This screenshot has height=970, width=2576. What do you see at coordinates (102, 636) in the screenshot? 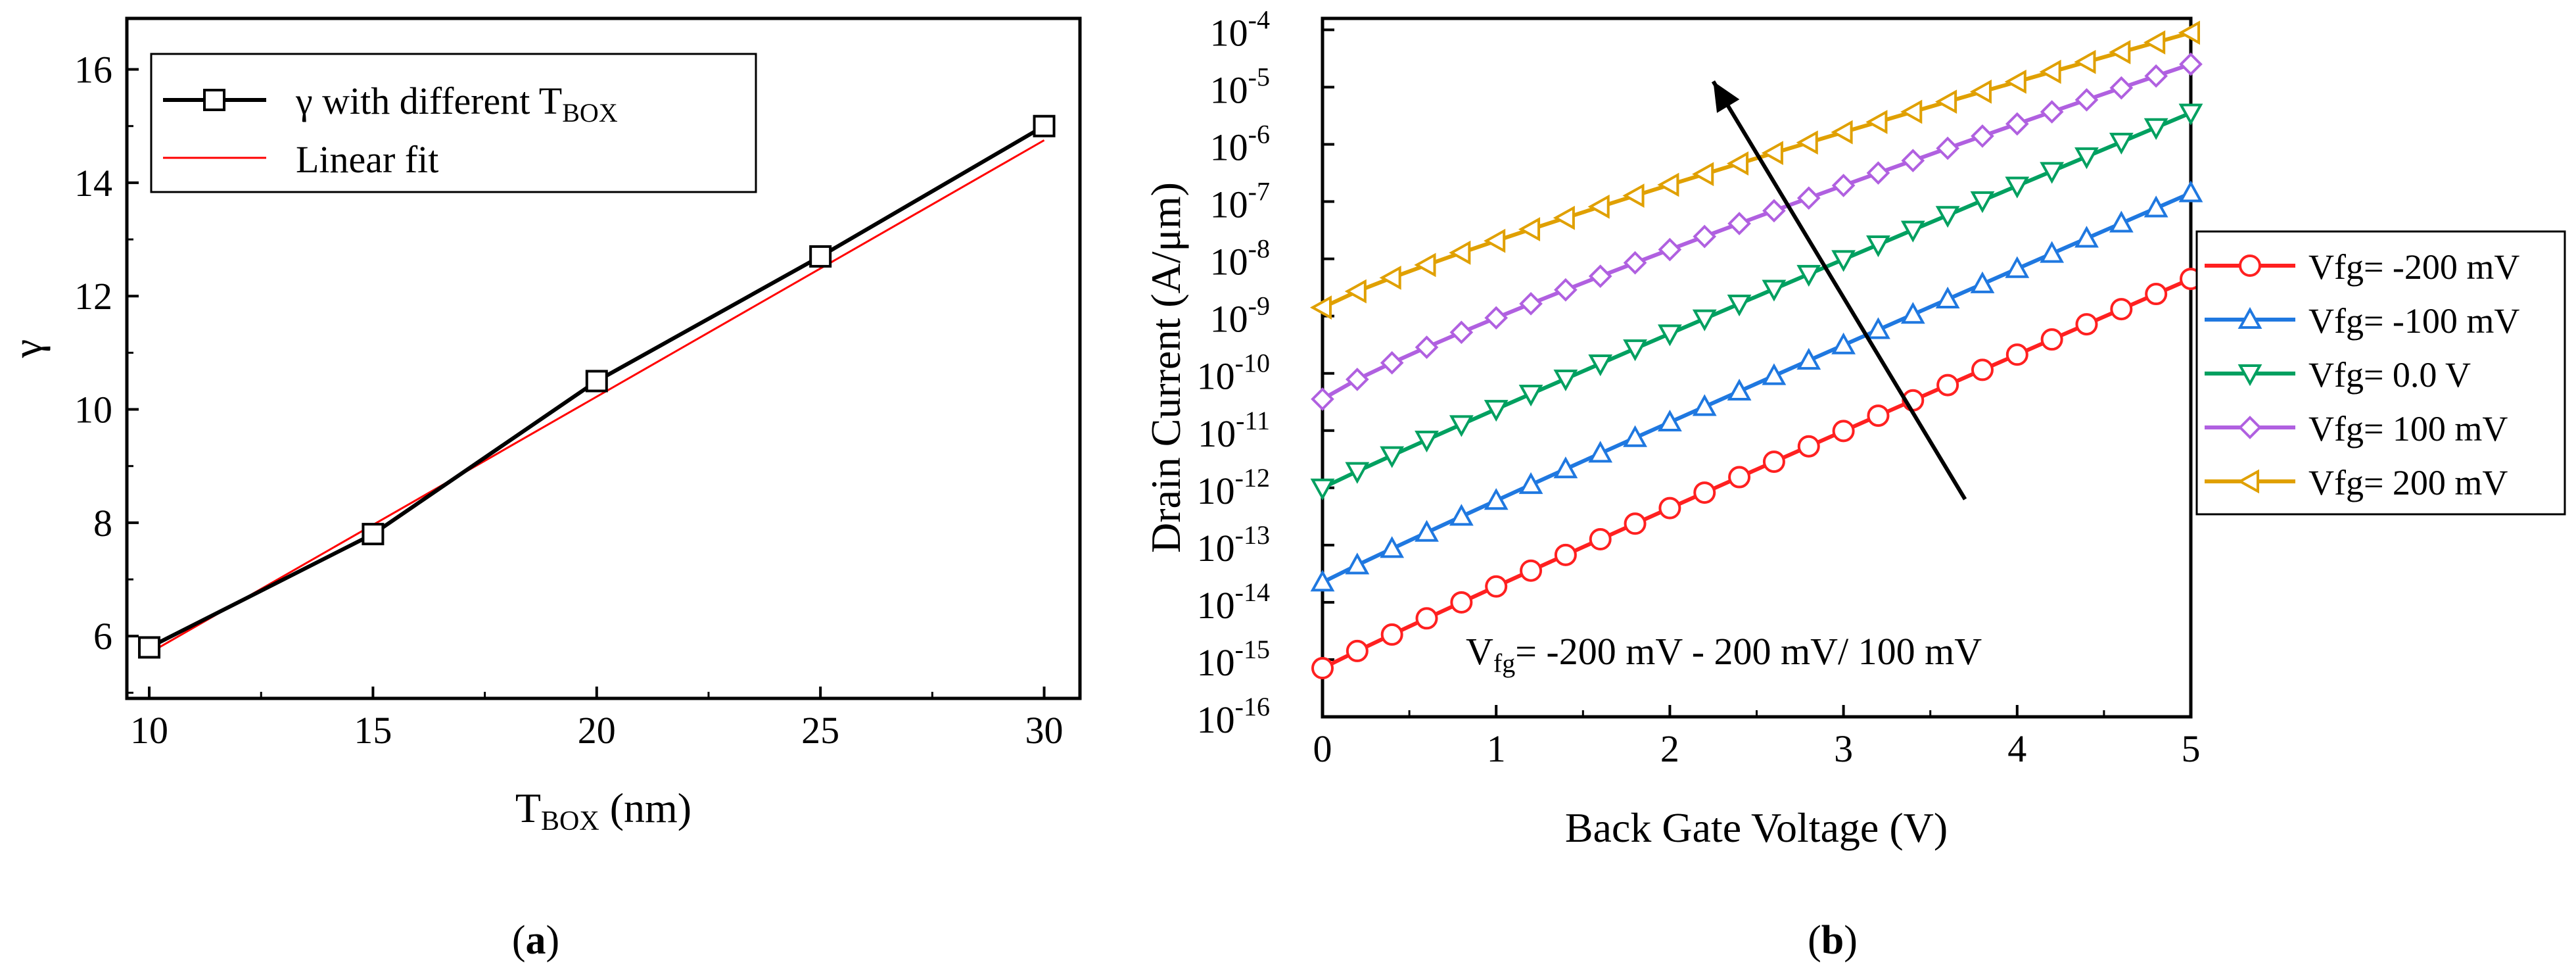
I see `y-tick-label-a: 6` at bounding box center [102, 636].